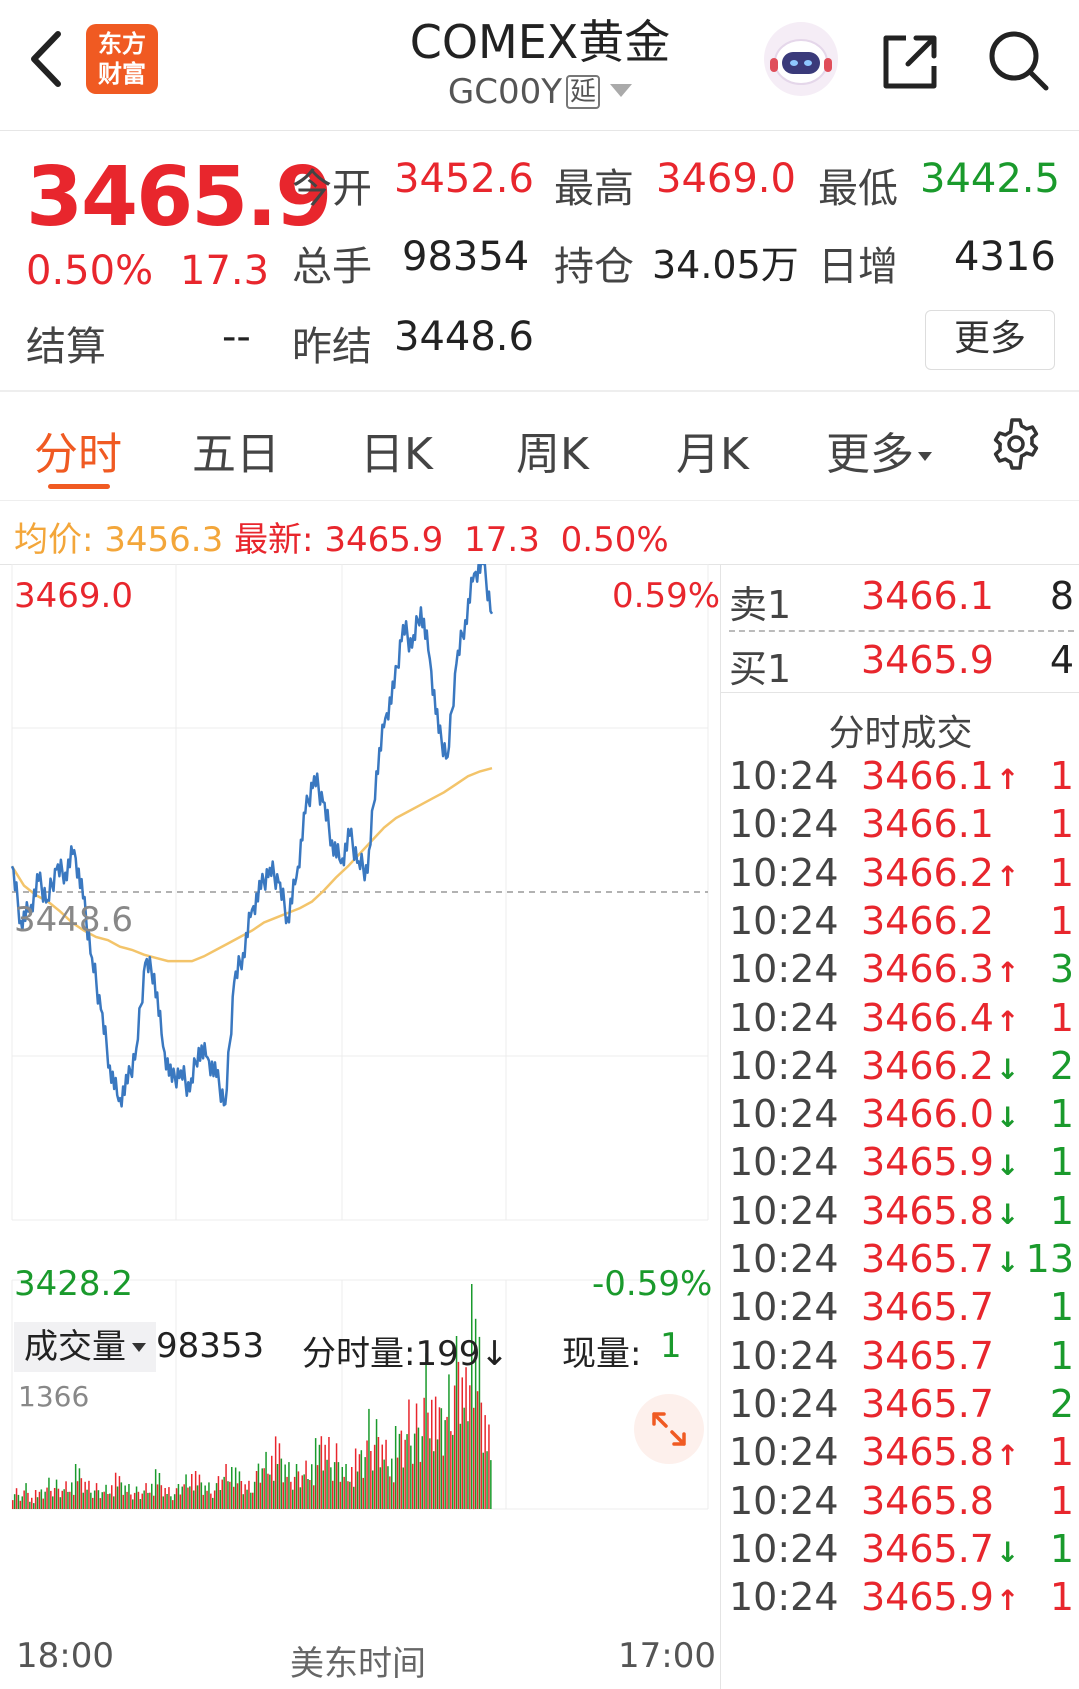 Image resolution: width=1079 pixels, height=1689 pixels. What do you see at coordinates (940, 1597) in the screenshot?
I see `tick-price: 3465.9↑` at bounding box center [940, 1597].